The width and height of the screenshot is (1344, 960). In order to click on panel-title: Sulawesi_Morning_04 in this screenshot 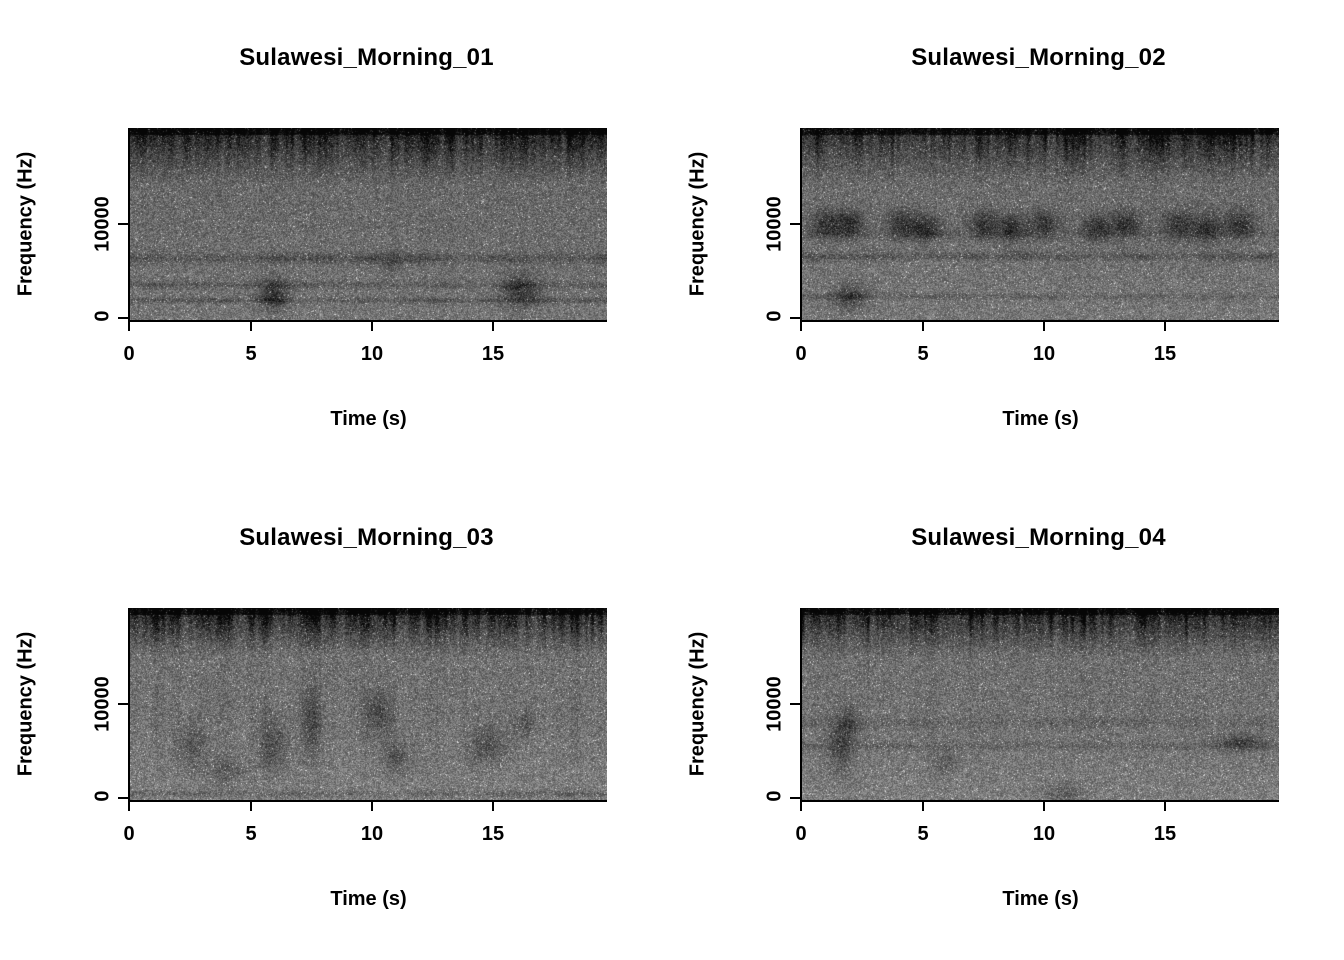, I will do `click(1038, 537)`.